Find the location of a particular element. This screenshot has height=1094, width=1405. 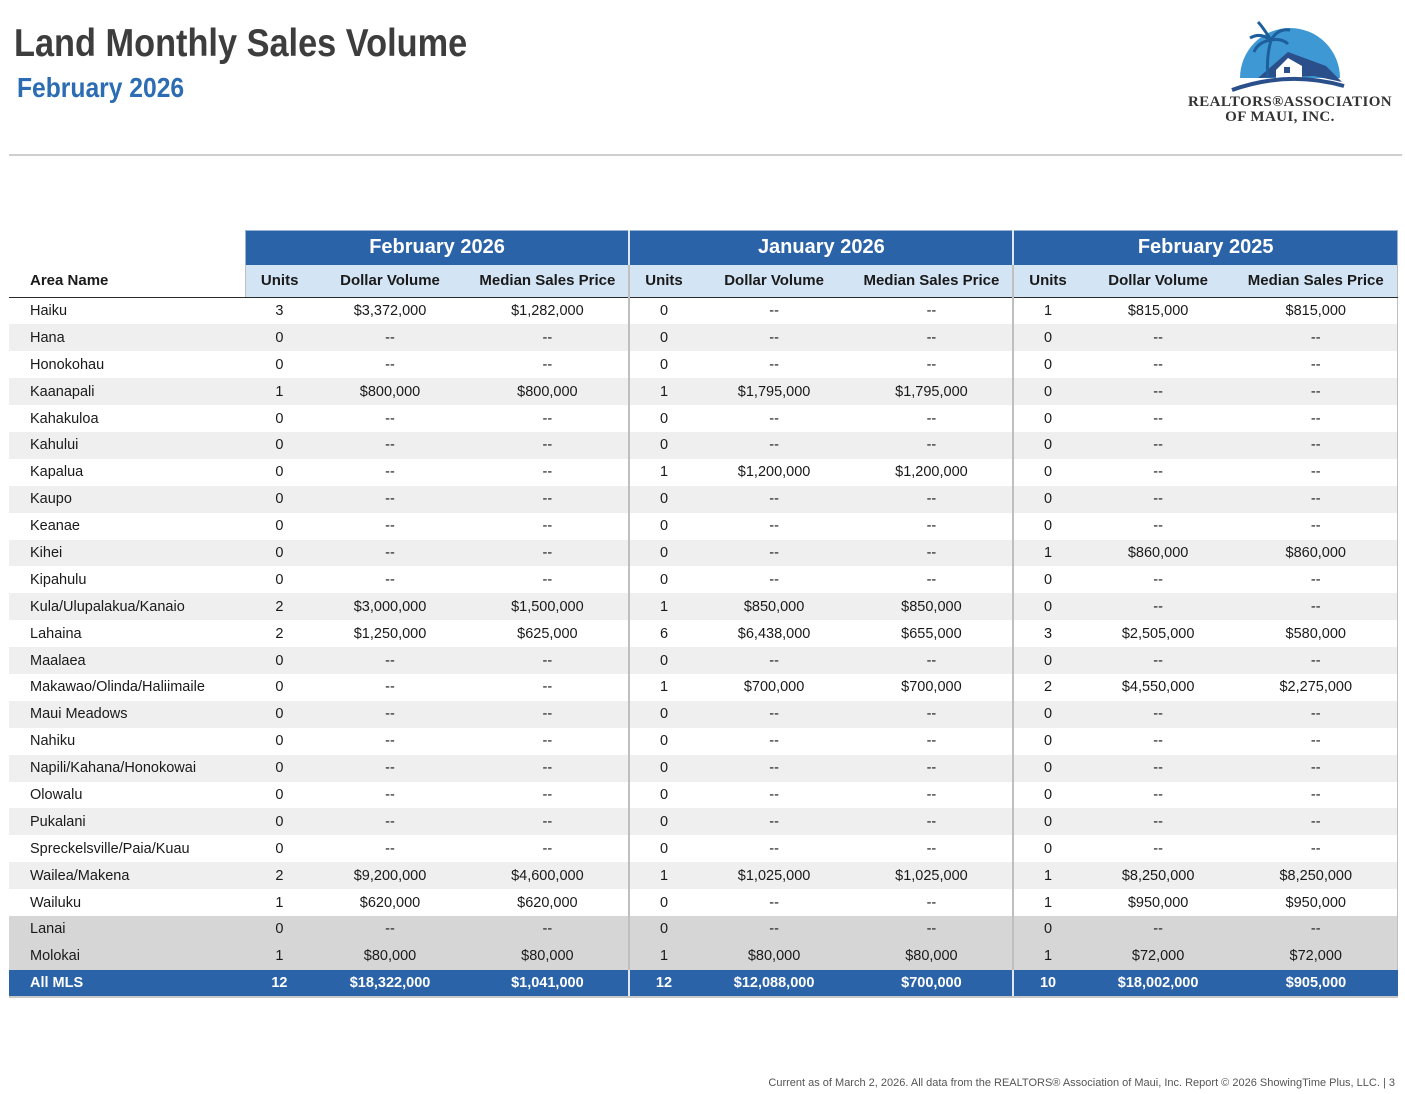

column-header-units: Units is located at coordinates (279, 281).